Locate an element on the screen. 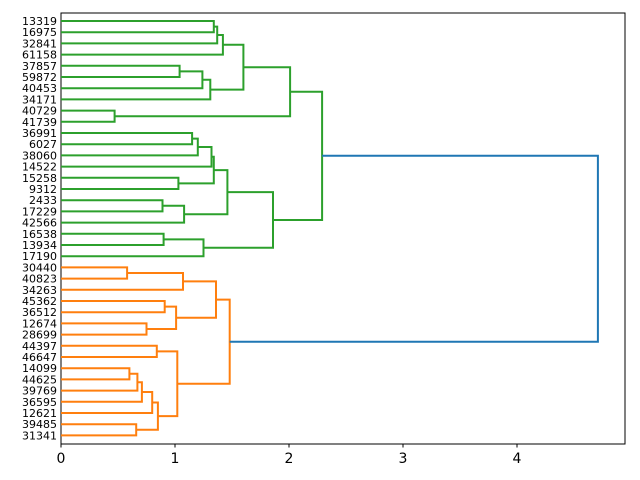 This screenshot has height=480, width=640. leaf-label: 16975 is located at coordinates (39, 32).